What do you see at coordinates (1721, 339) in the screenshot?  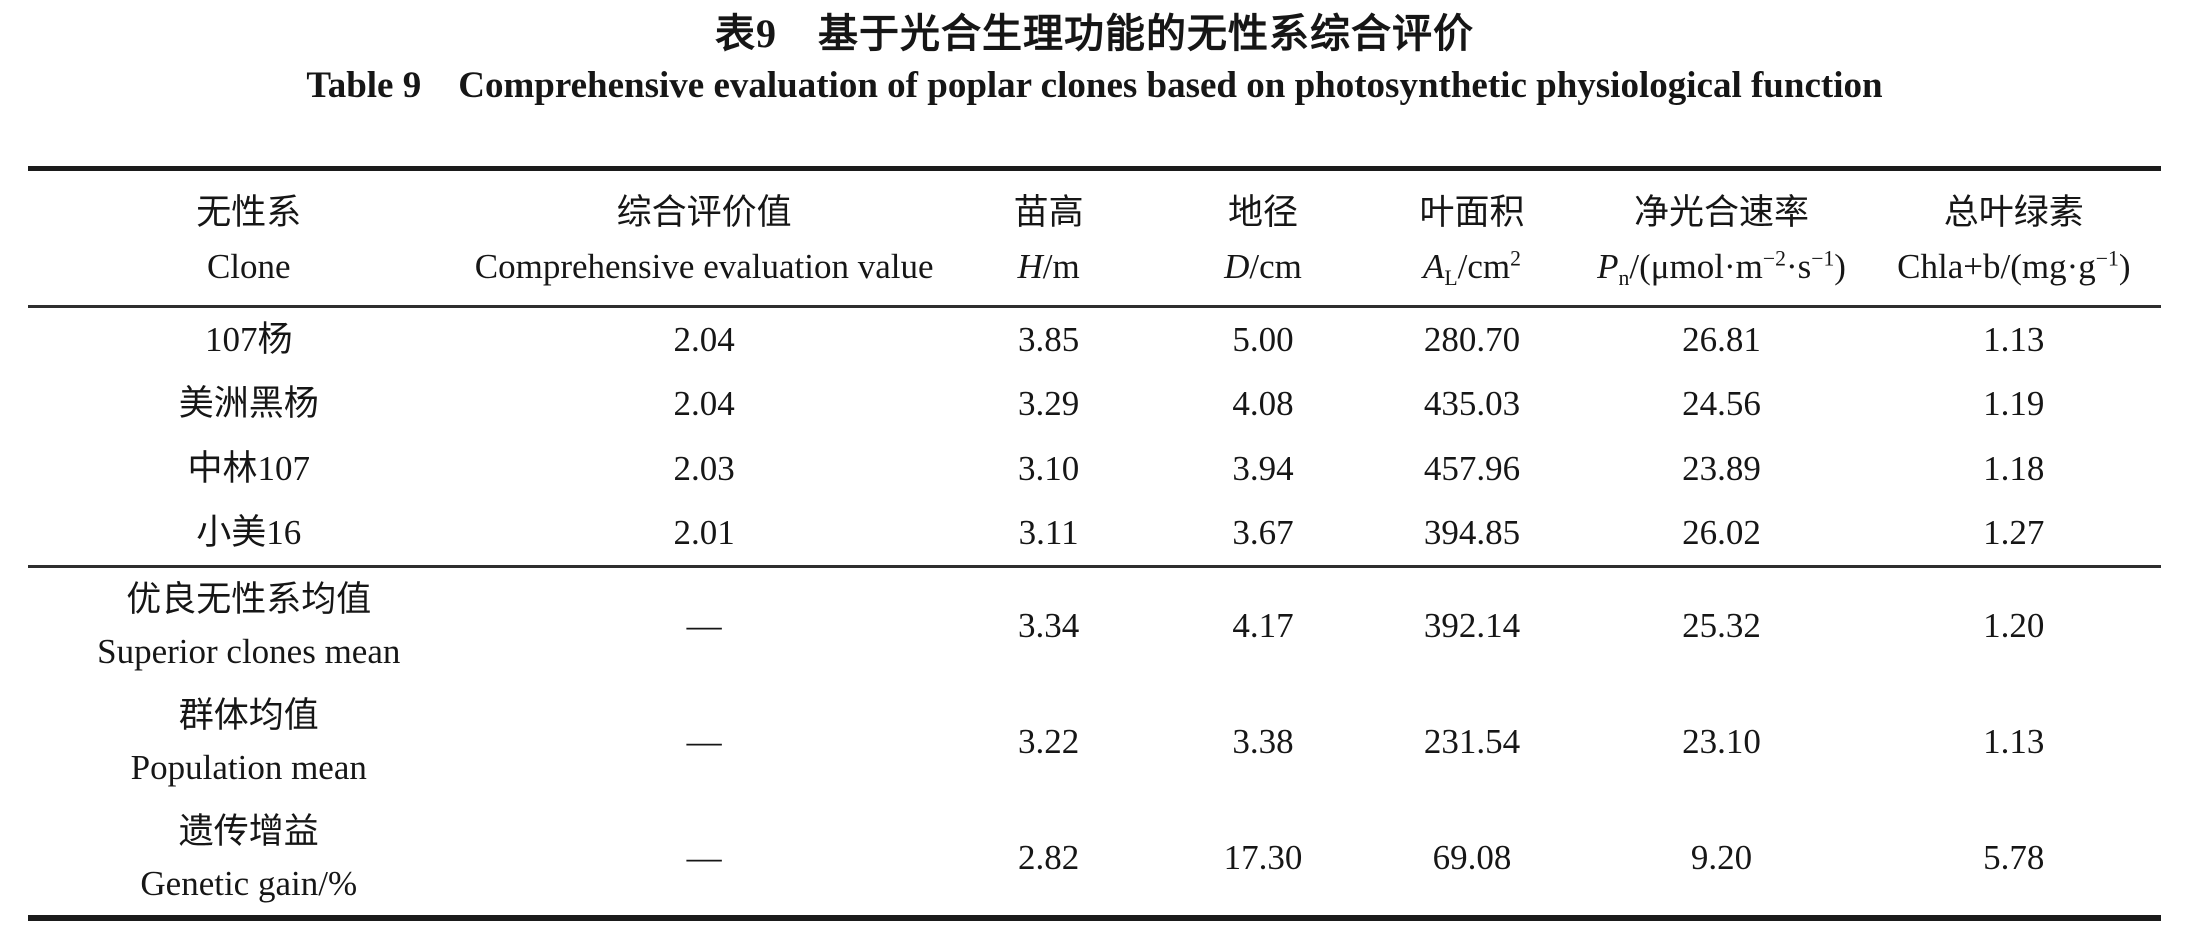 I see `row-value: 26.81` at bounding box center [1721, 339].